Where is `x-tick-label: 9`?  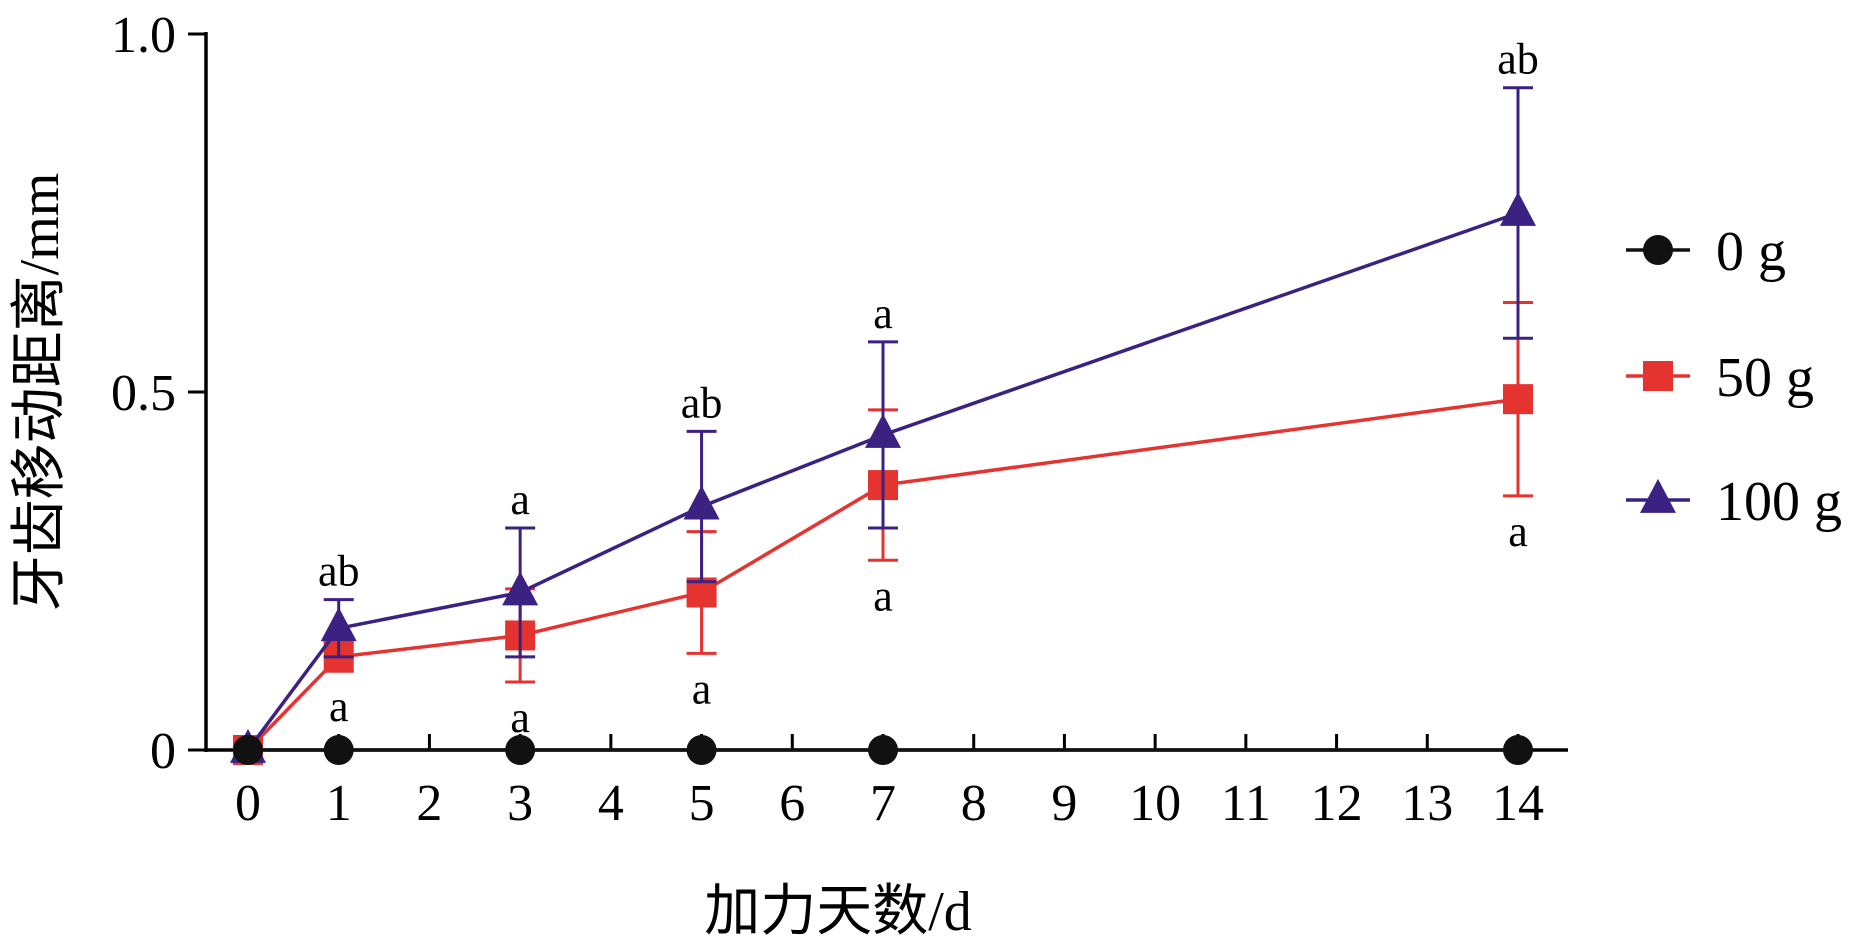
x-tick-label: 9 is located at coordinates (1064, 803).